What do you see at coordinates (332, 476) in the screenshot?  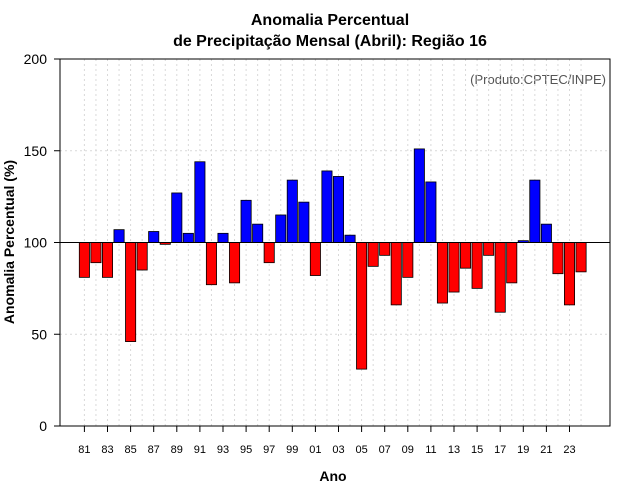 I see `x-axis-label: Ano` at bounding box center [332, 476].